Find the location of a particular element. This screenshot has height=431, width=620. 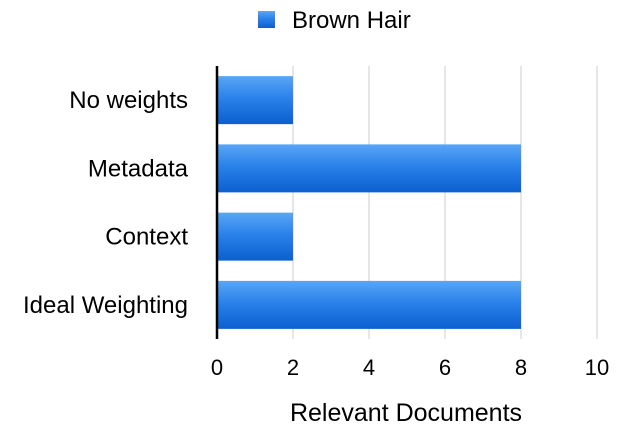

category-label: Context is located at coordinates (146, 237).